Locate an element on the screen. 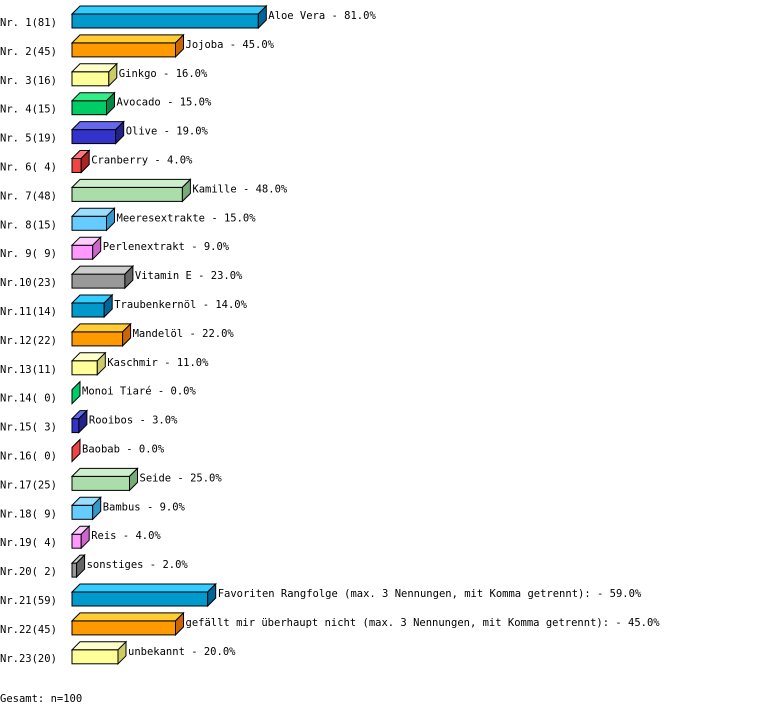 The height and width of the screenshot is (715, 759). bar-row: Nr. 5(19) Olive - 19.0% is located at coordinates (104, 132).